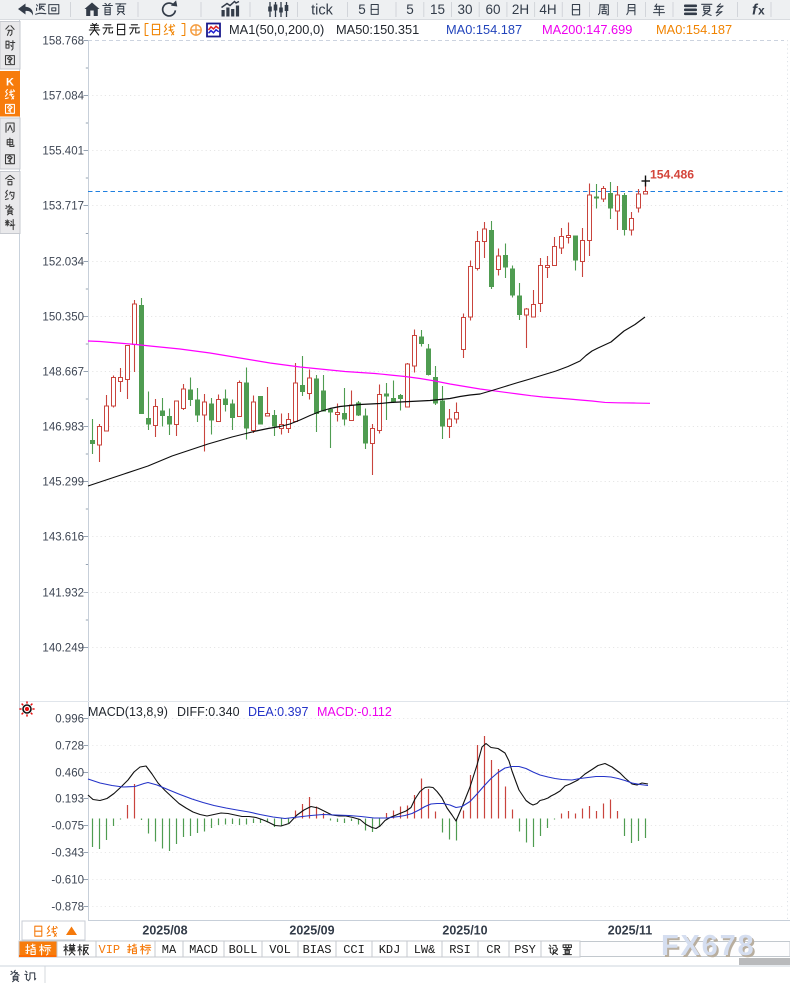 Image resolution: width=790 pixels, height=983 pixels. I want to click on svg-text: MACD, so click(203, 950).